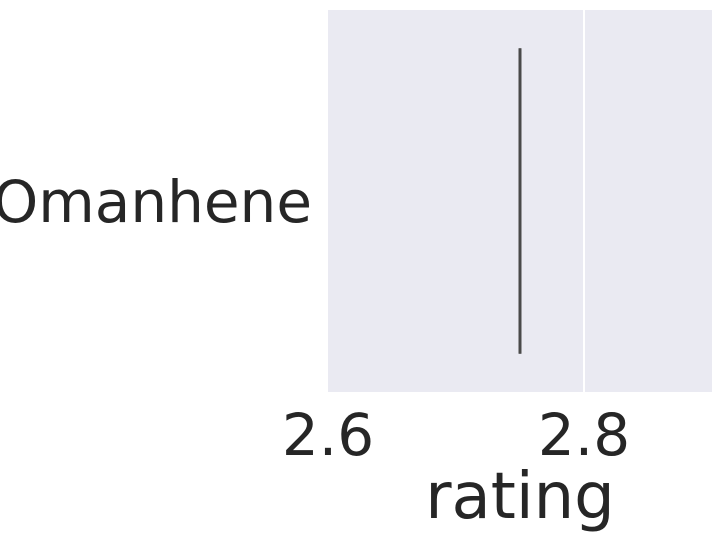 This screenshot has height=541, width=723. Describe the element at coordinates (520, 497) in the screenshot. I see `x-axis-label: rating` at that location.